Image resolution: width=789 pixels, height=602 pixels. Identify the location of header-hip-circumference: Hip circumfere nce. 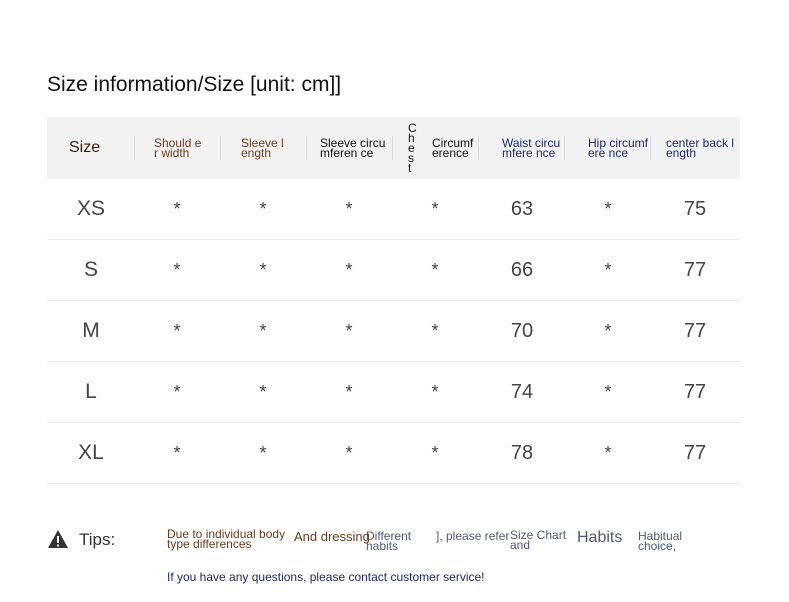
(607, 148).